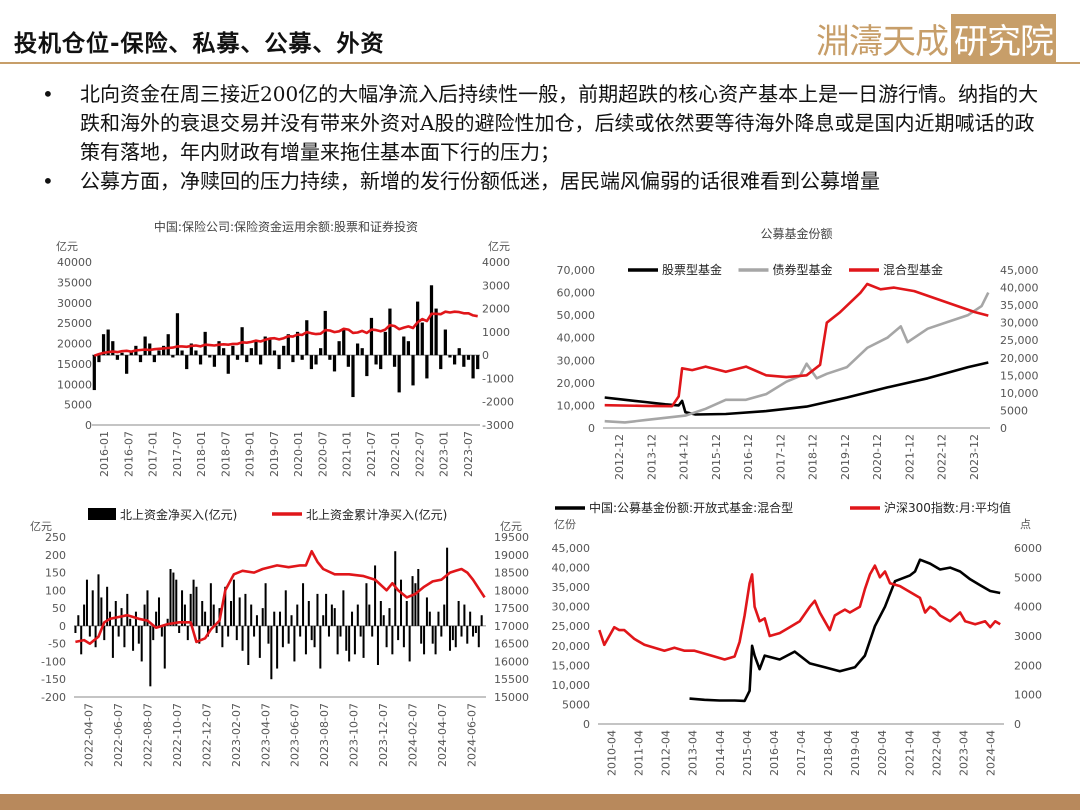 Image resolution: width=1080 pixels, height=810 pixels. Describe the element at coordinates (354, 735) in the screenshot. I see `chart3-xtick: 2023-10-07` at that location.